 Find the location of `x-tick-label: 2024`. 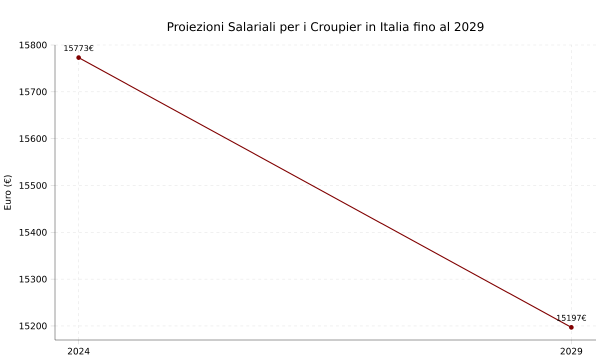

x-tick-label: 2024 is located at coordinates (79, 351).